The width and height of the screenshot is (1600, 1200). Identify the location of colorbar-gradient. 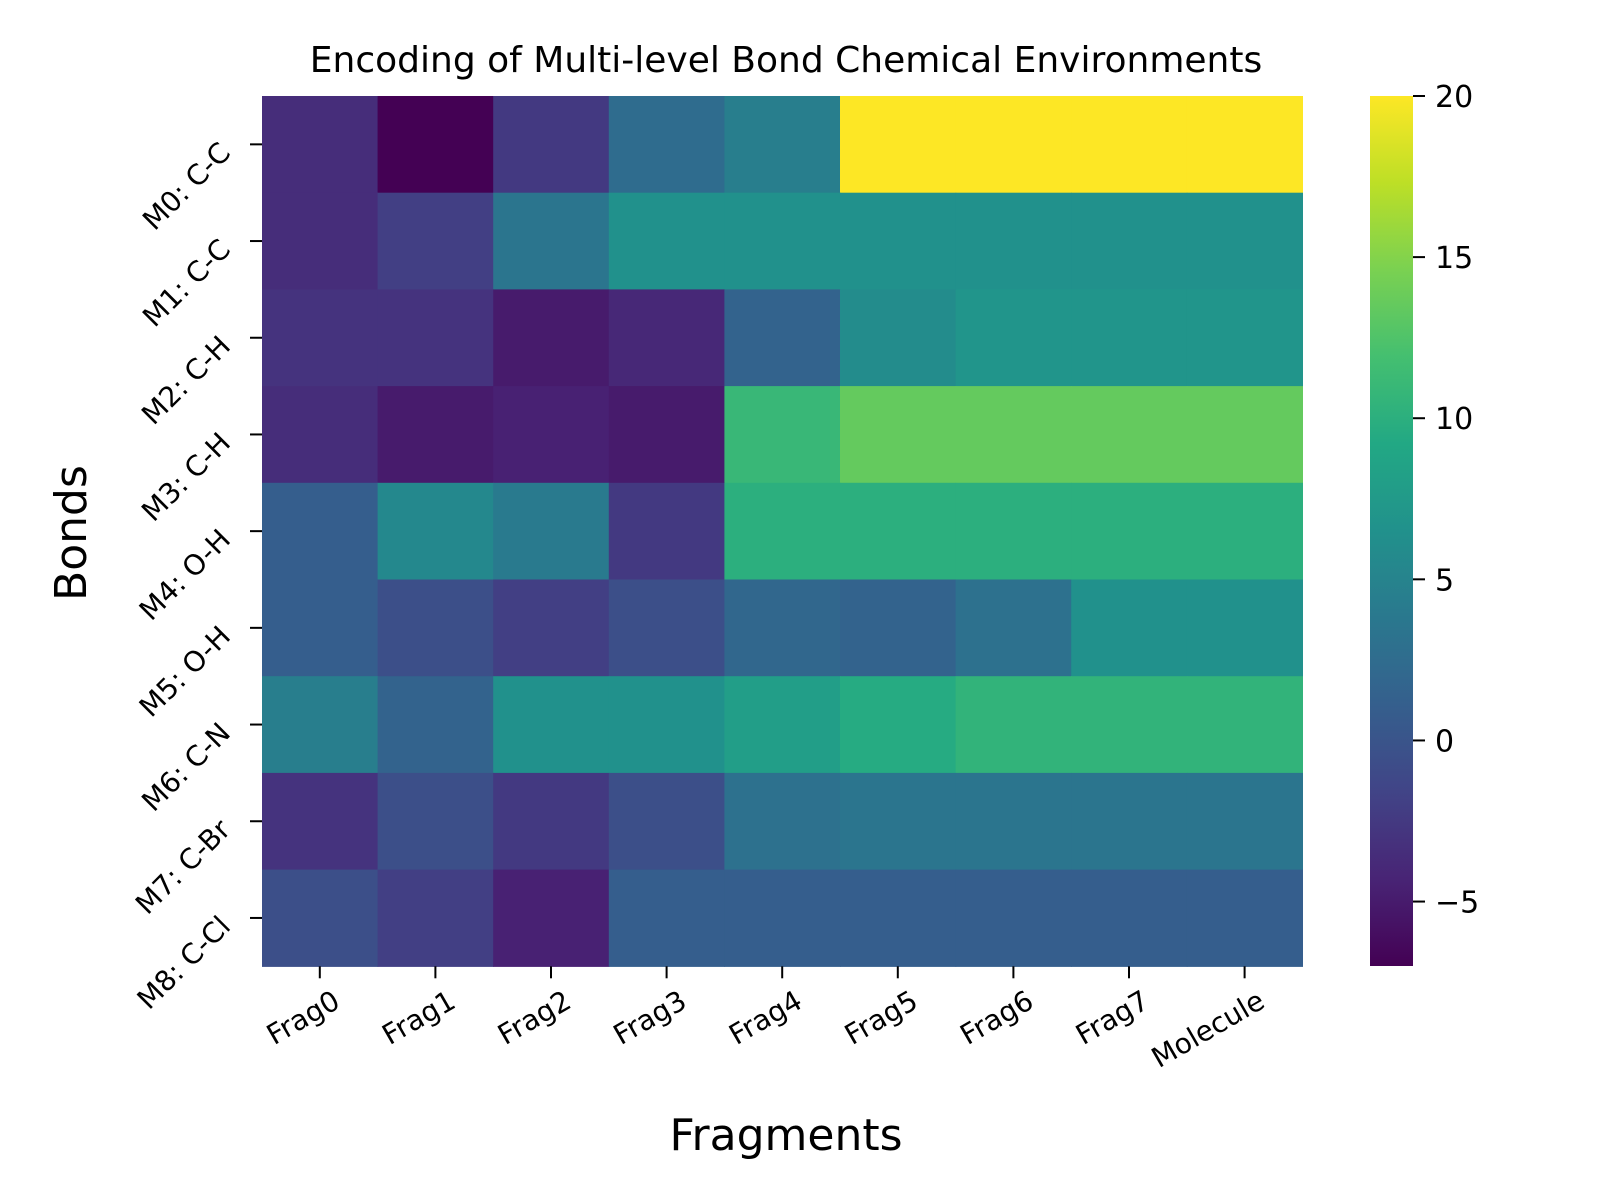
(1391, 531).